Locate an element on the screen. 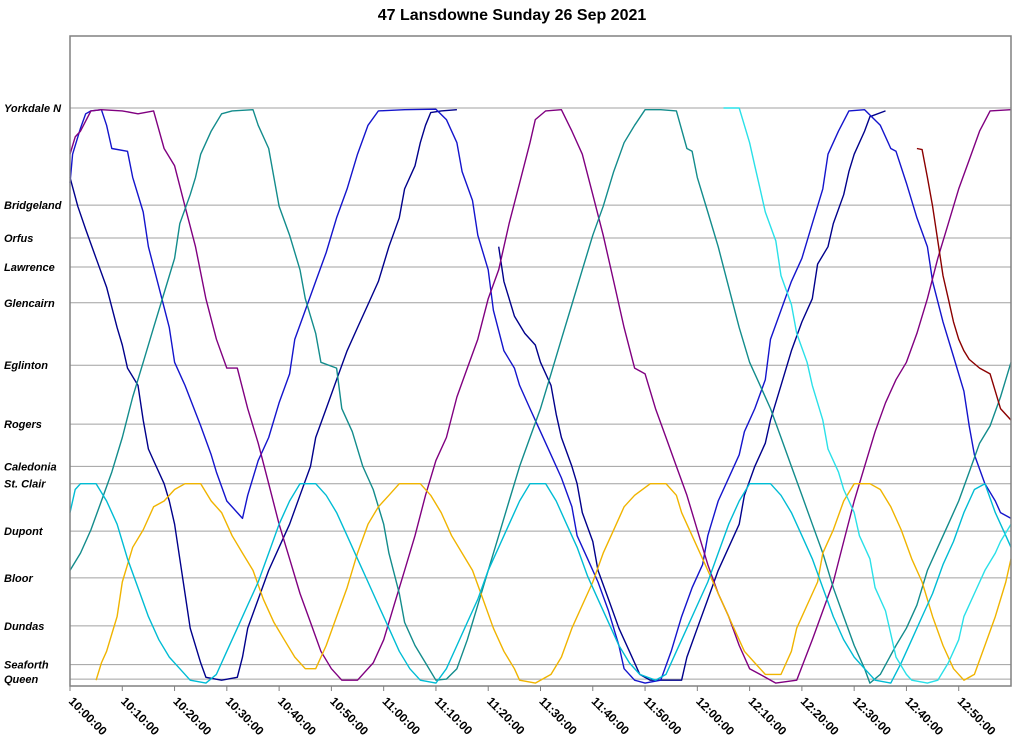  stop-label: Dundas is located at coordinates (24, 627).